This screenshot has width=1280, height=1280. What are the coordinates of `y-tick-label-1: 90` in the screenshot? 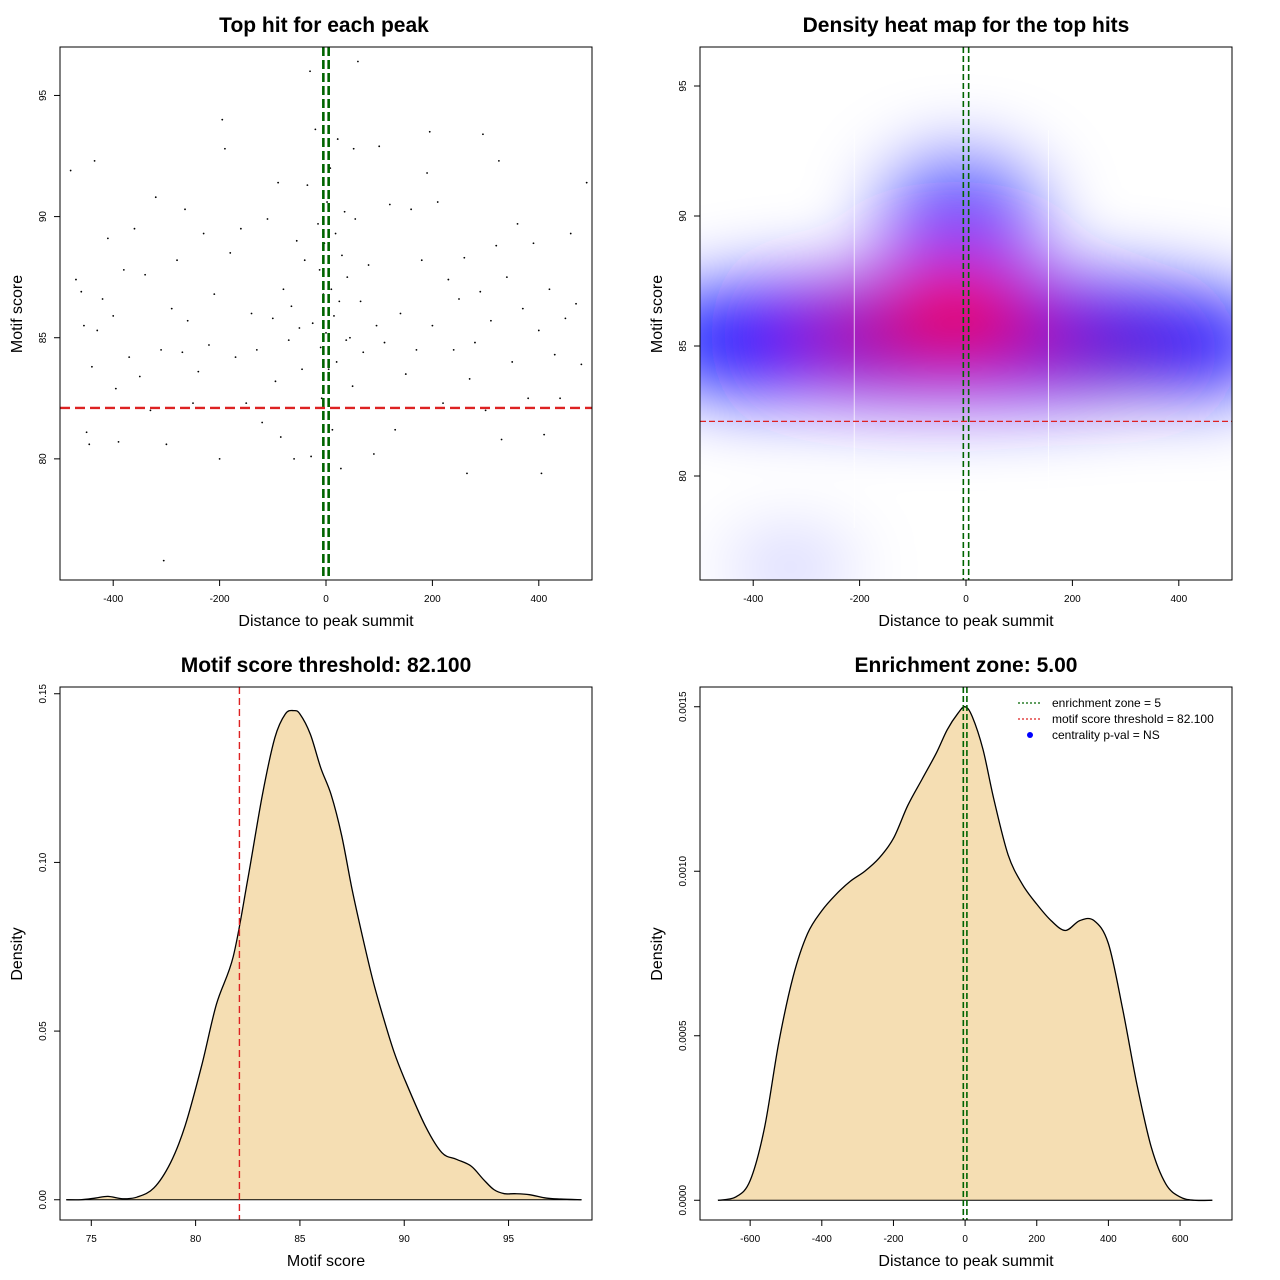 It's located at (683, 216).